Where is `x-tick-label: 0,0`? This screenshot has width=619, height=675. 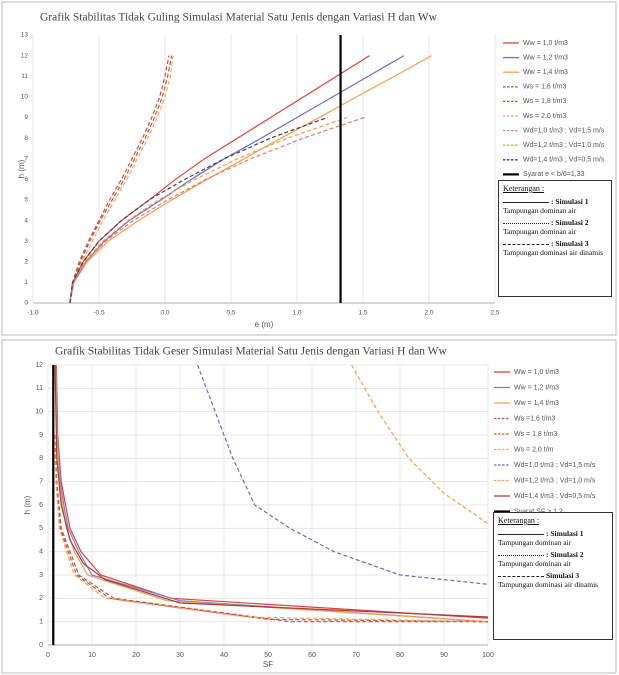
x-tick-label: 0,0 is located at coordinates (164, 313).